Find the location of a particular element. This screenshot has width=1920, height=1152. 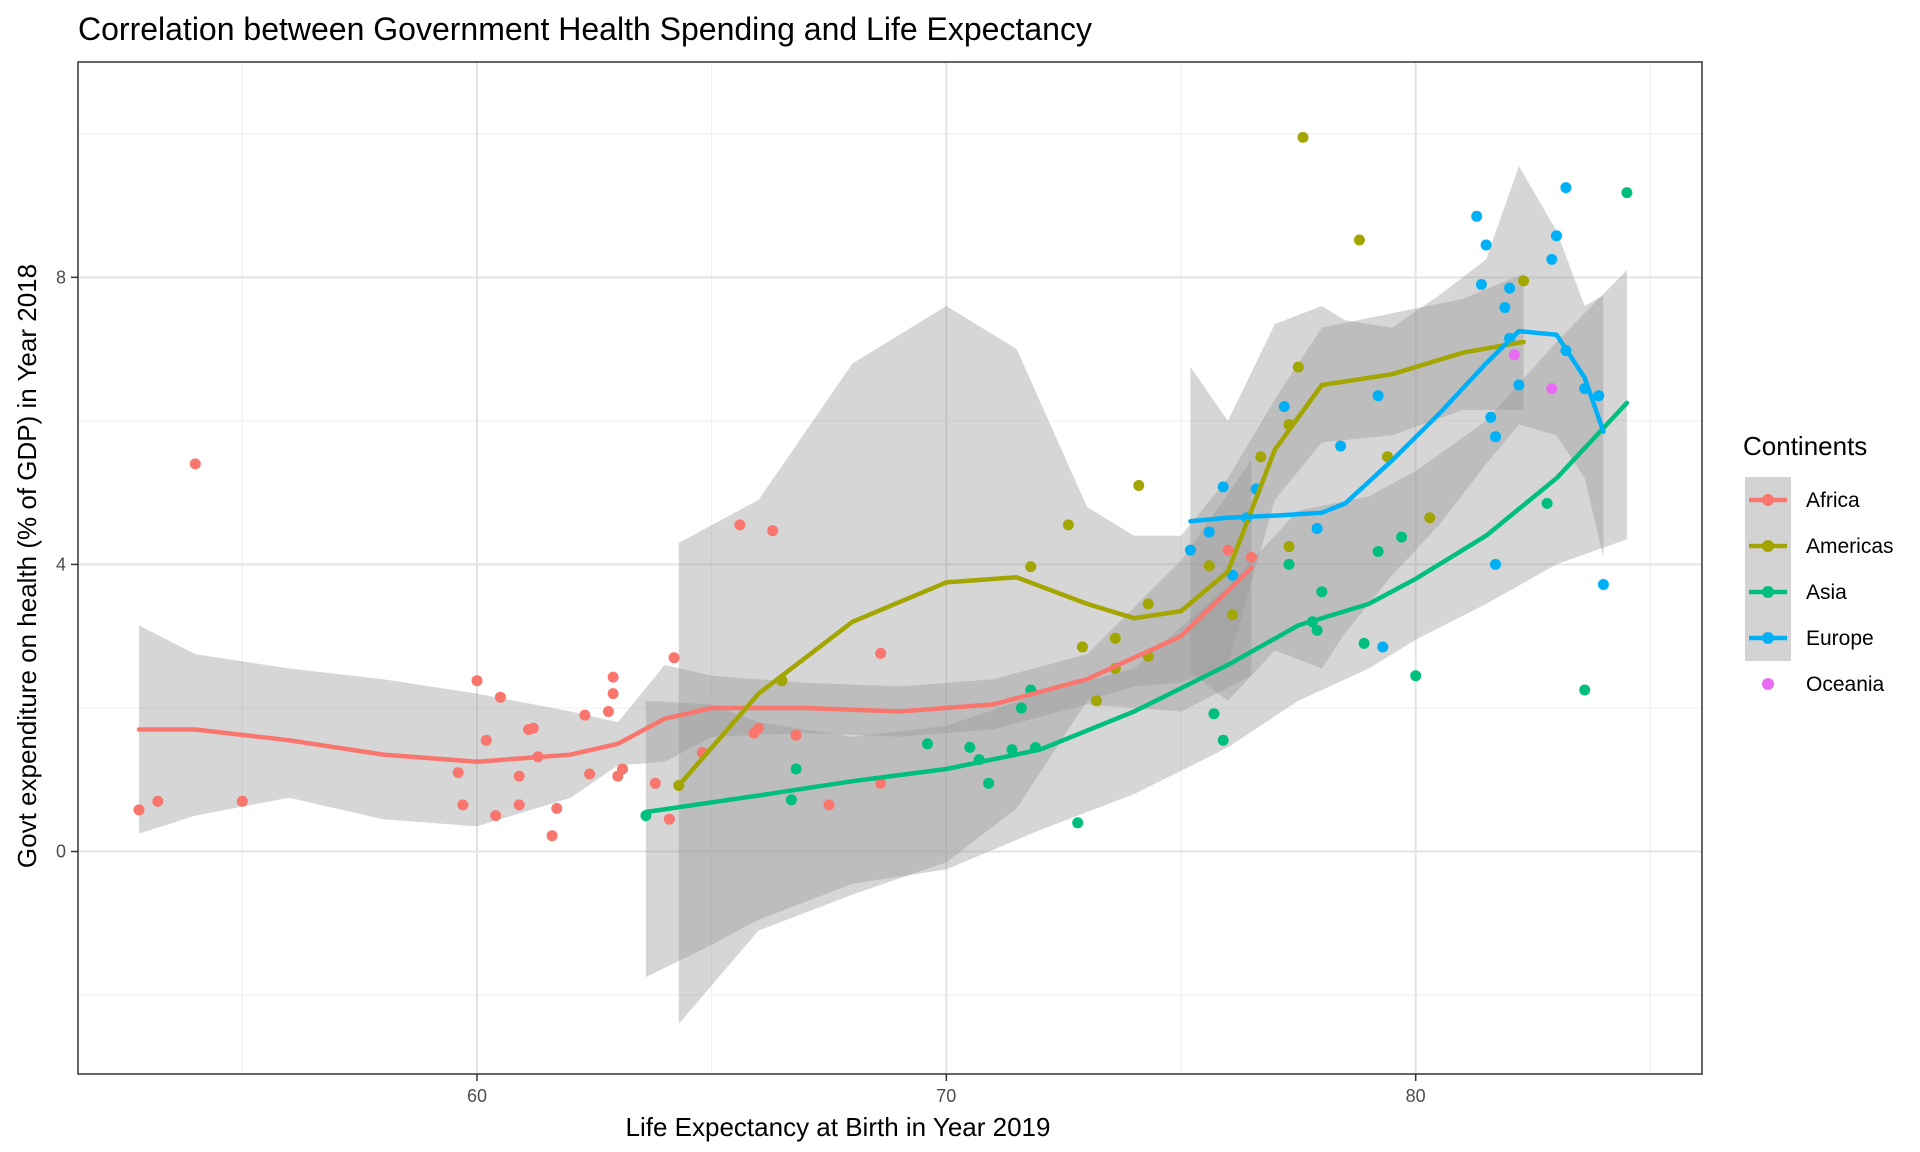

legend-label: Africa is located at coordinates (1833, 500).